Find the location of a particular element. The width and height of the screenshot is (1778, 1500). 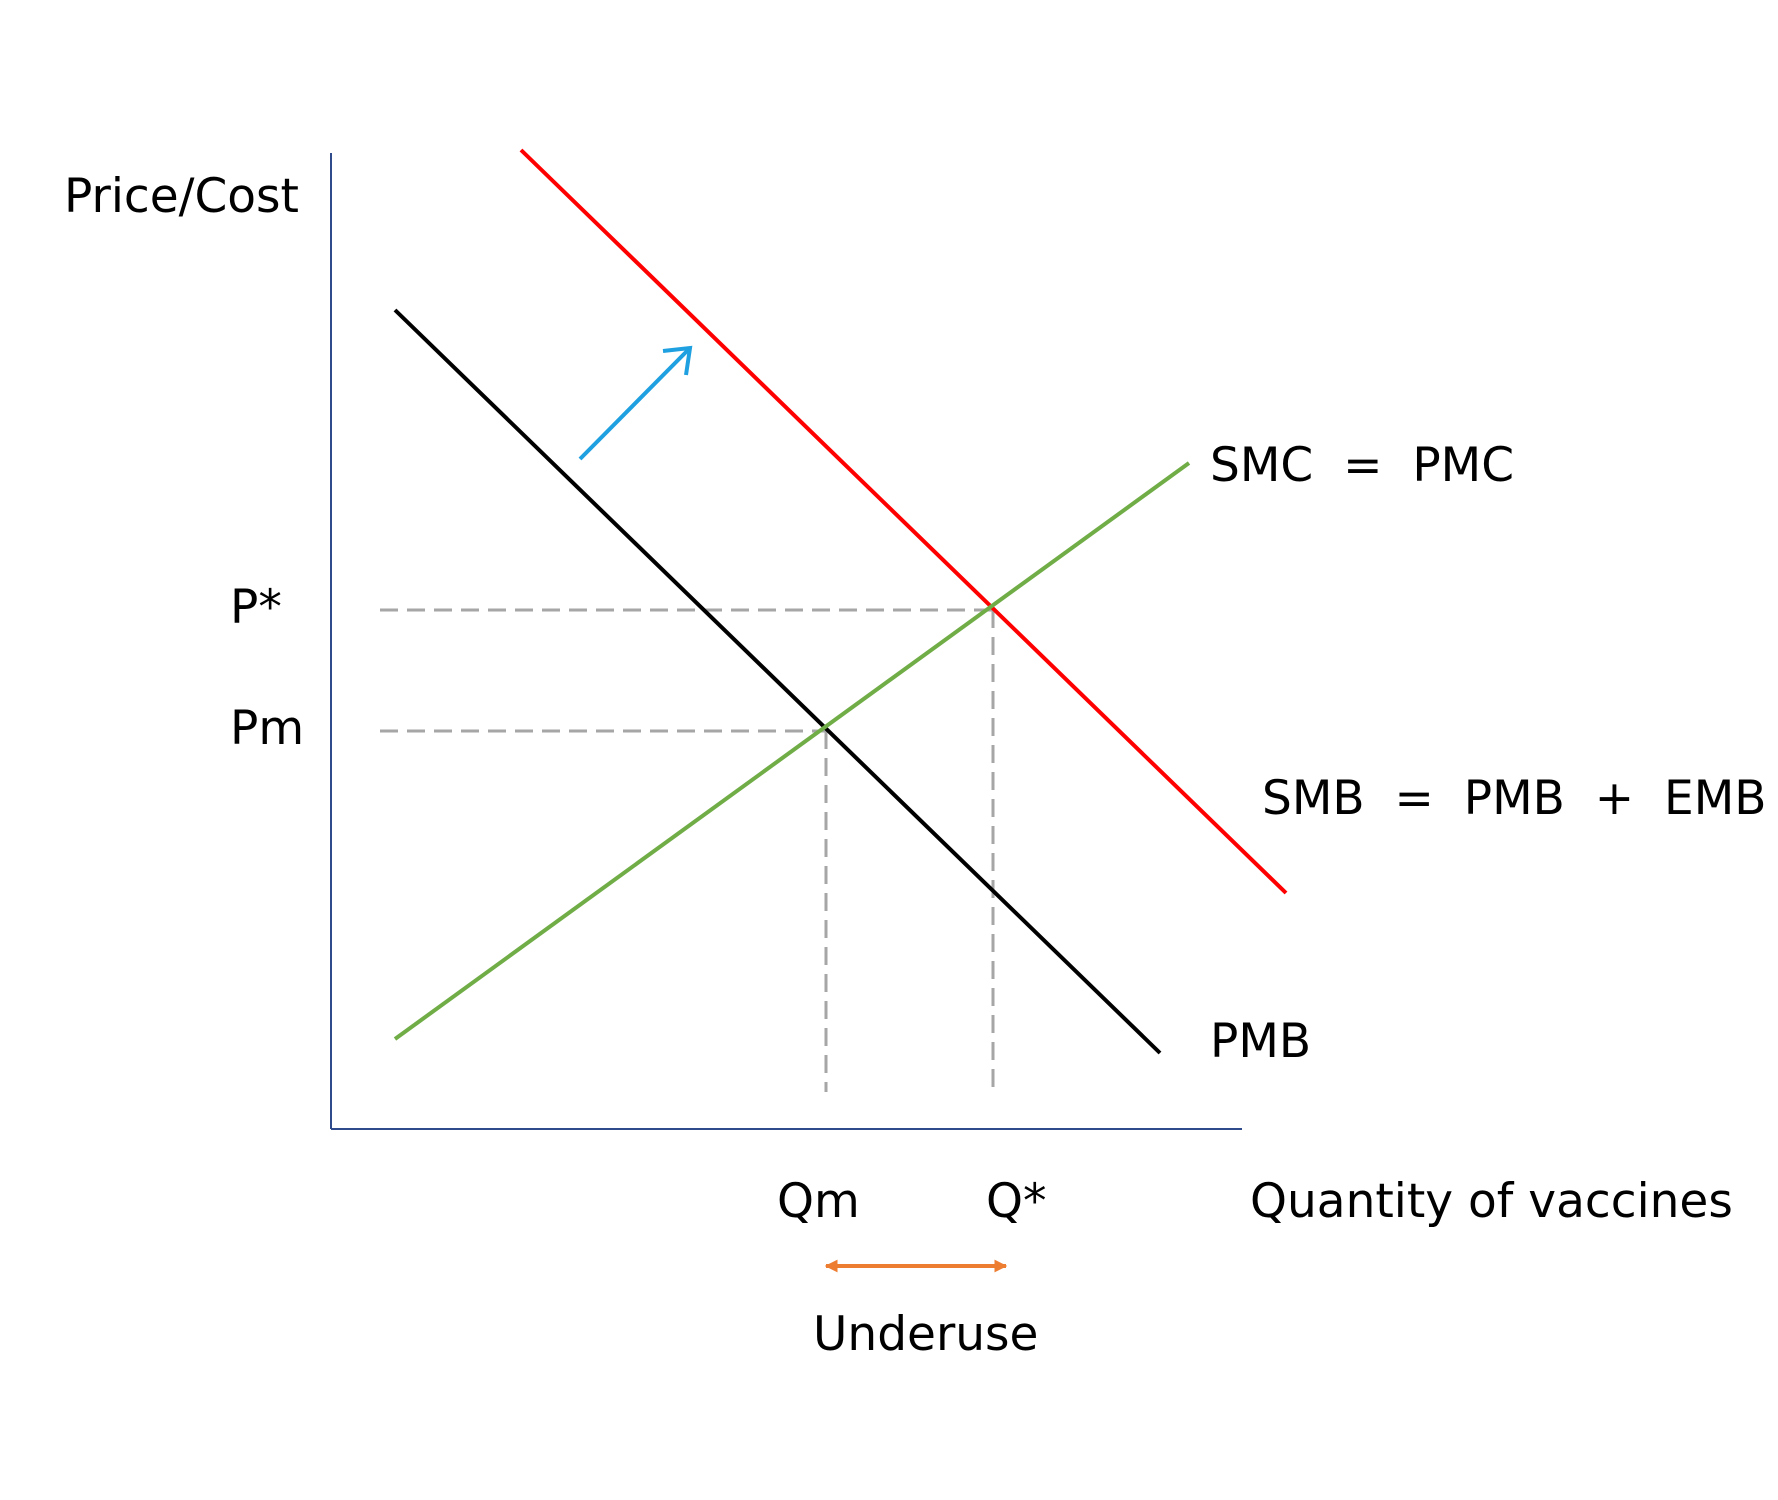

pmb-label: PMB is located at coordinates (1260, 1041).